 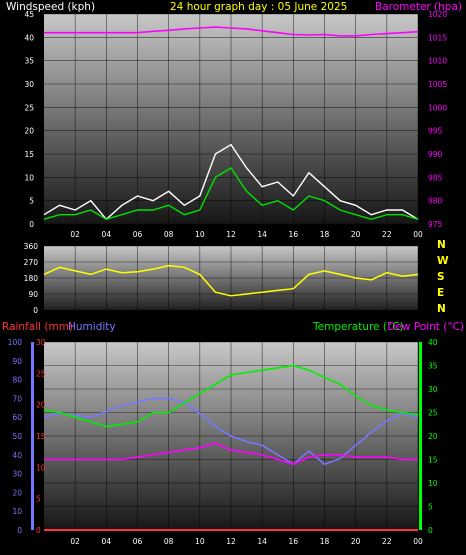 What do you see at coordinates (200, 541) in the screenshot?
I see `bottom-hour-tick-label: 10` at bounding box center [200, 541].